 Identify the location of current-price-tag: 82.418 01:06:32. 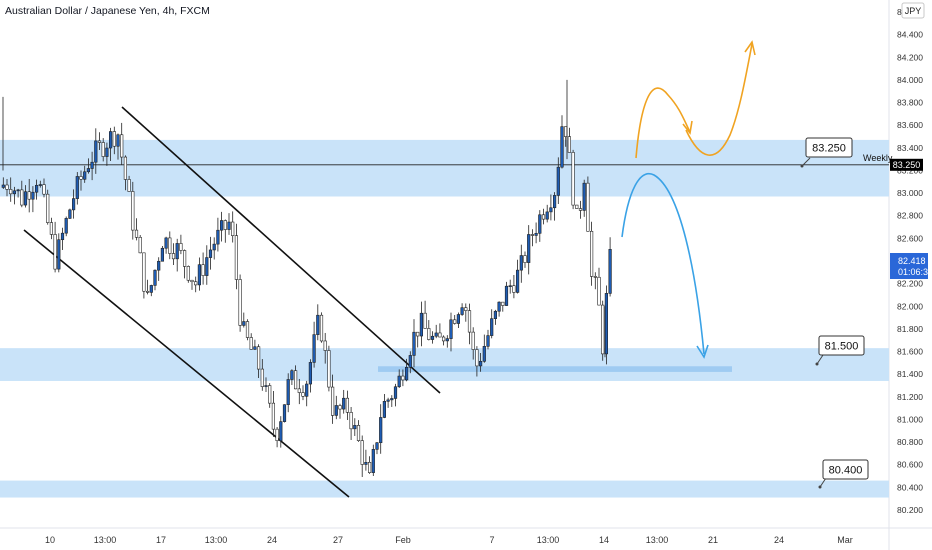
(911, 266).